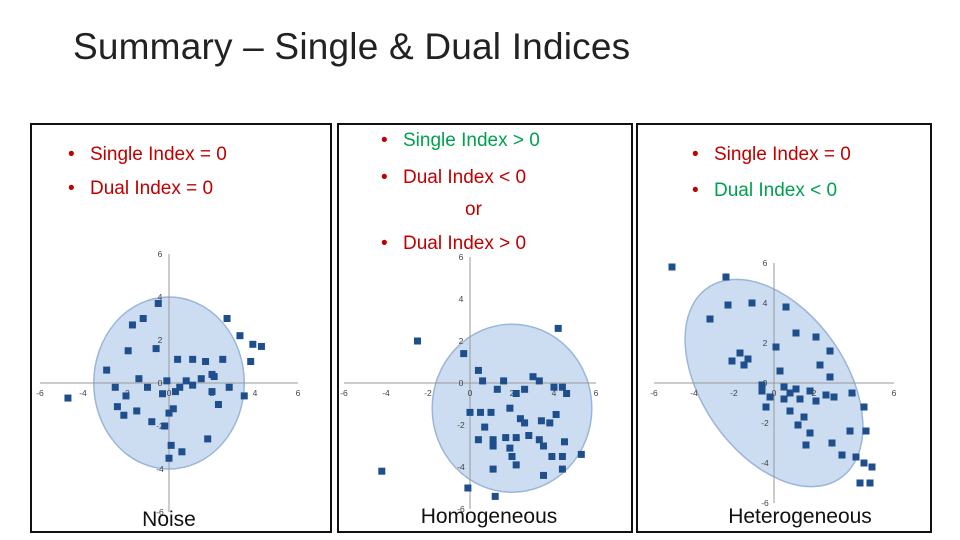 Image resolution: width=960 pixels, height=540 pixels. Describe the element at coordinates (512, 393) in the screenshot. I see `x-tick-label: 2` at that location.